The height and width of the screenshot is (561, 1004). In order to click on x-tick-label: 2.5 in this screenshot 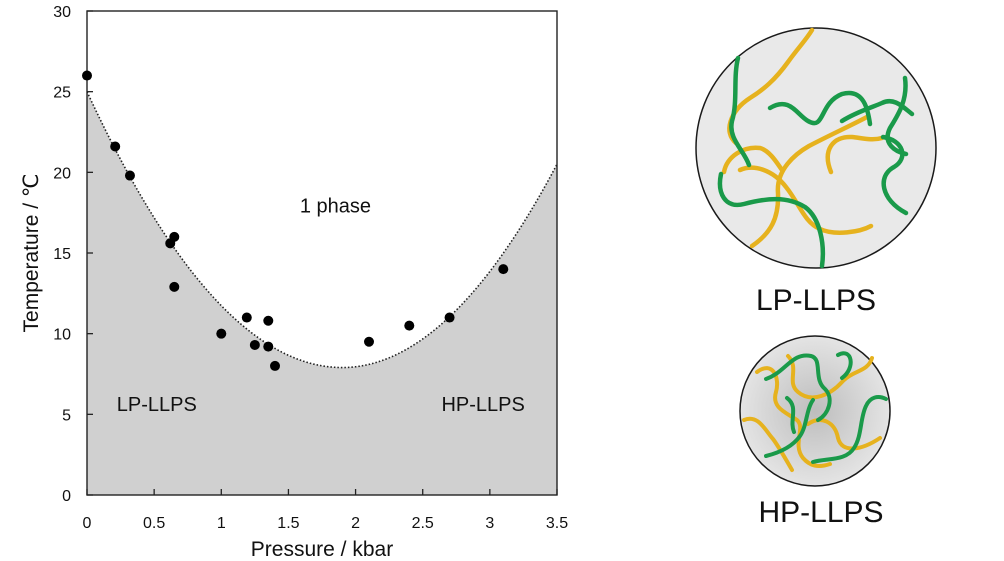, I will do `click(423, 523)`.